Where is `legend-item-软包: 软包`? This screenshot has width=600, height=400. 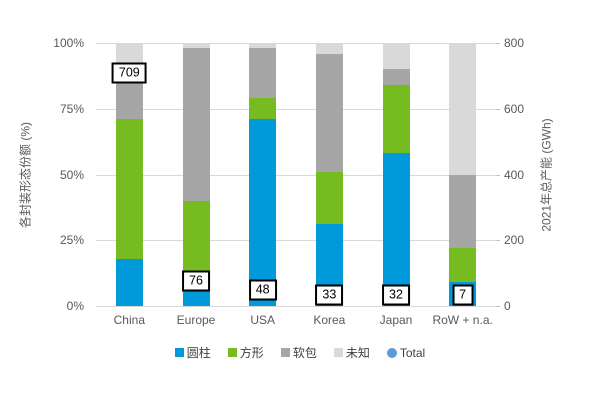
legend-item-软包: 软包 is located at coordinates (298, 352).